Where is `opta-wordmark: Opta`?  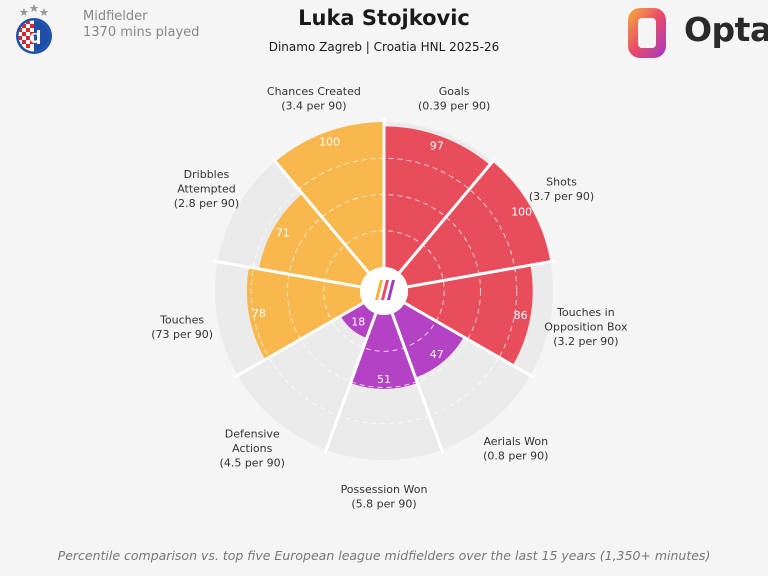 opta-wordmark: Opta is located at coordinates (726, 29).